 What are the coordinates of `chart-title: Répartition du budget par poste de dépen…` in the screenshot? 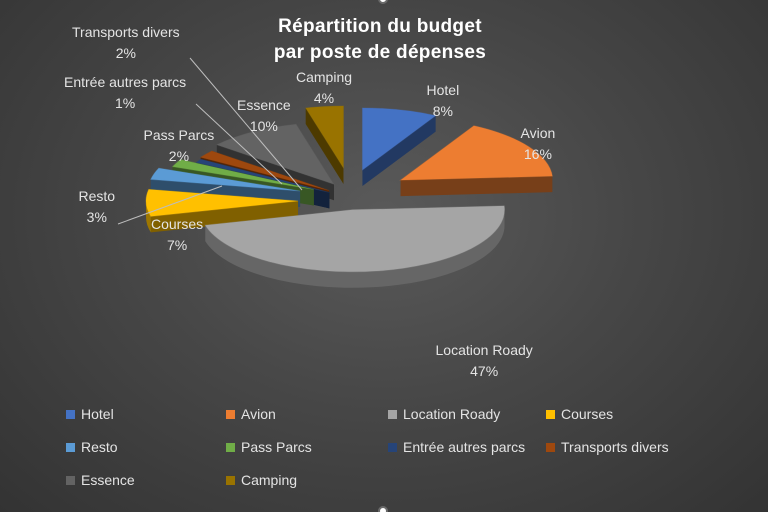 It's located at (380, 40).